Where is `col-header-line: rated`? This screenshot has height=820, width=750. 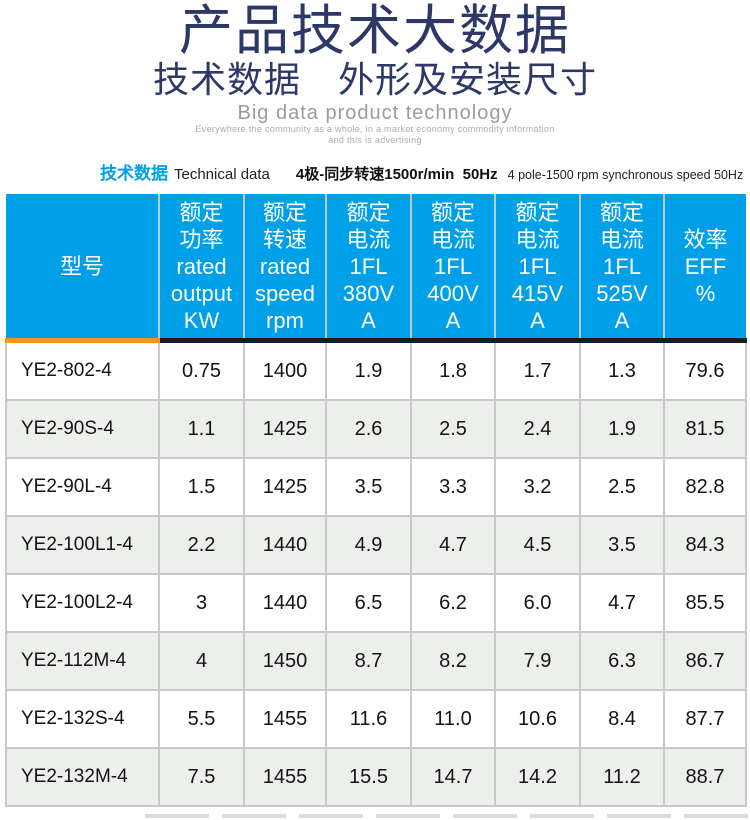
col-header-line: rated is located at coordinates (201, 266).